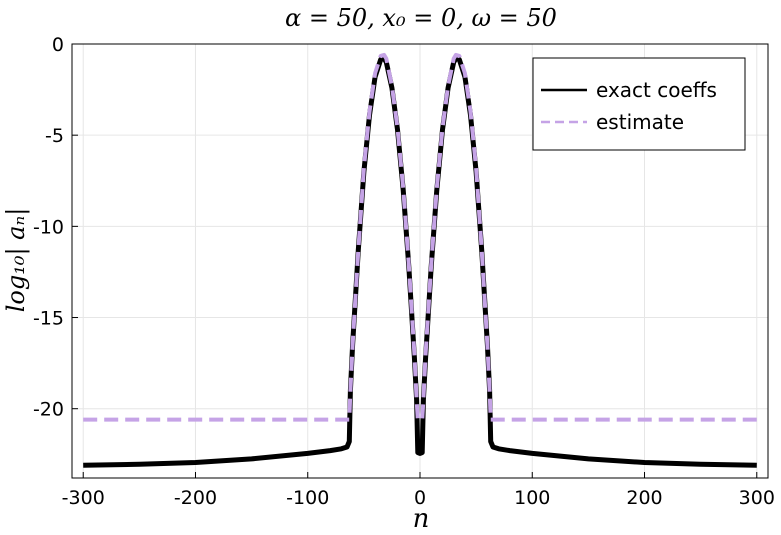  What do you see at coordinates (307, 498) in the screenshot?
I see `x-tick-label: -100` at bounding box center [307, 498].